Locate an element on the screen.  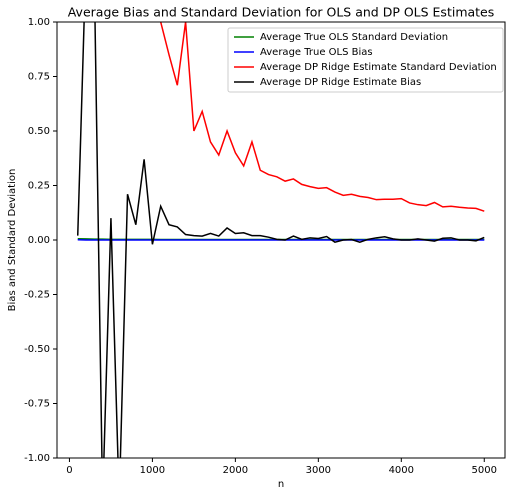
y-tick-label: 0.00 is located at coordinates (39, 240).